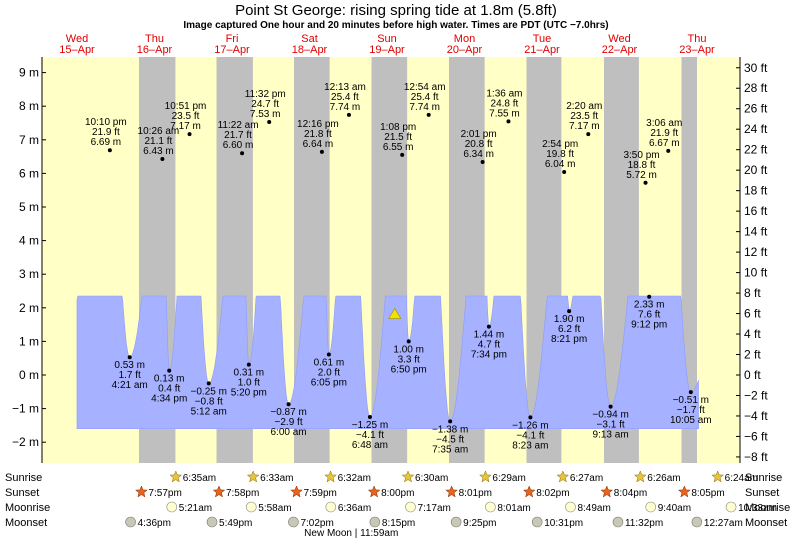 Image resolution: width=793 pixels, height=539 pixels. I want to click on high-tide-time: 1:36 am, so click(504, 93).